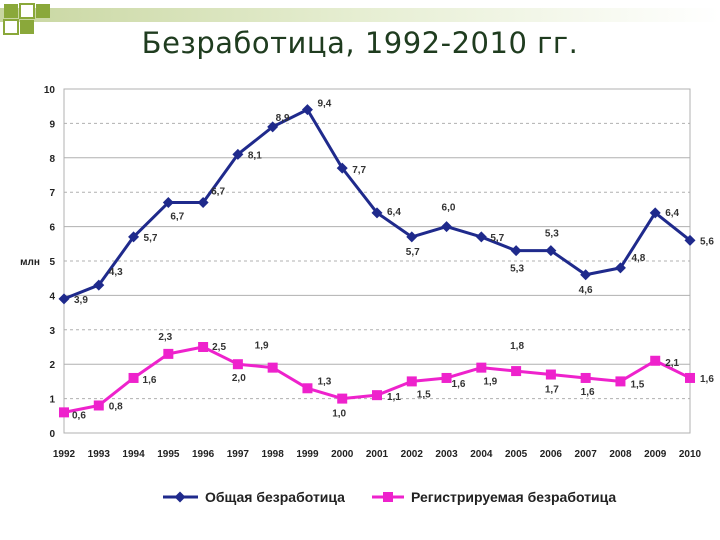 This screenshot has height=540, width=720. Describe the element at coordinates (672, 363) in the screenshot. I see `data-label: 2,1` at that location.